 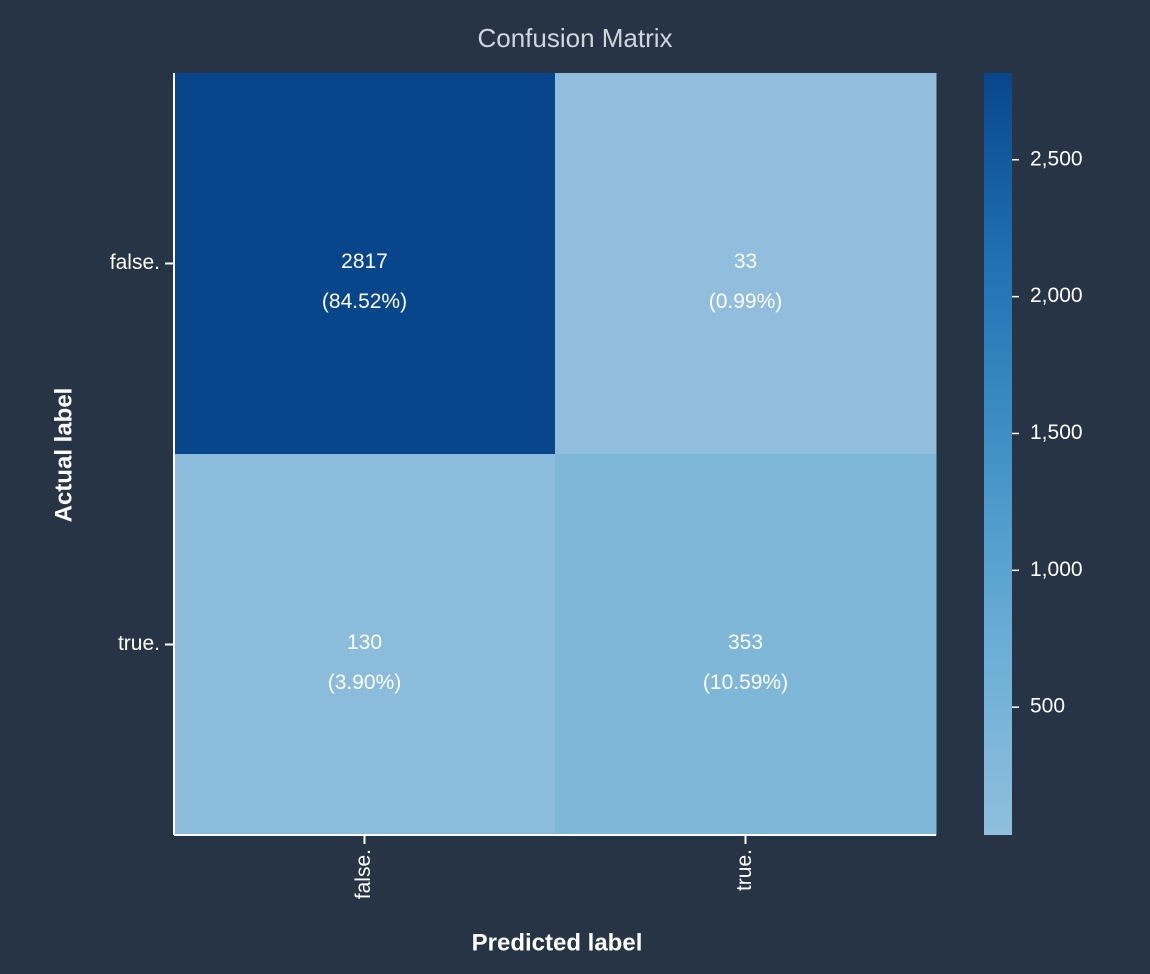 I want to click on cell-percentage-label: (10.59%), so click(x=745, y=682).